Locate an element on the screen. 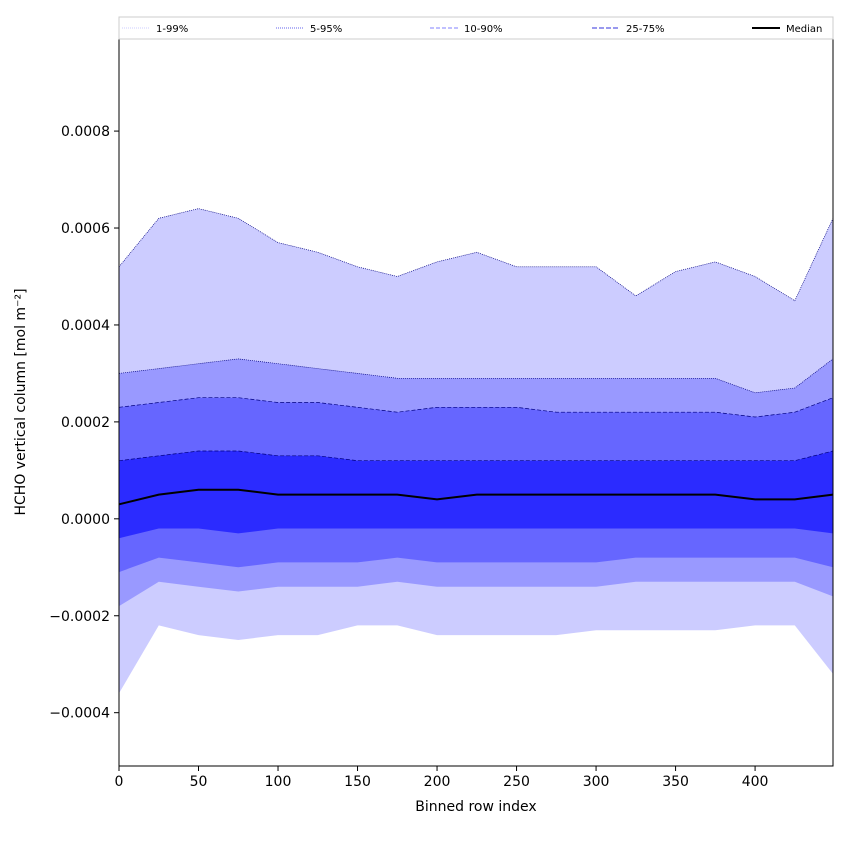 The image size is (850, 854). y-axis-label: HCHO vertical column [mol m⁻²] is located at coordinates (21, 401).